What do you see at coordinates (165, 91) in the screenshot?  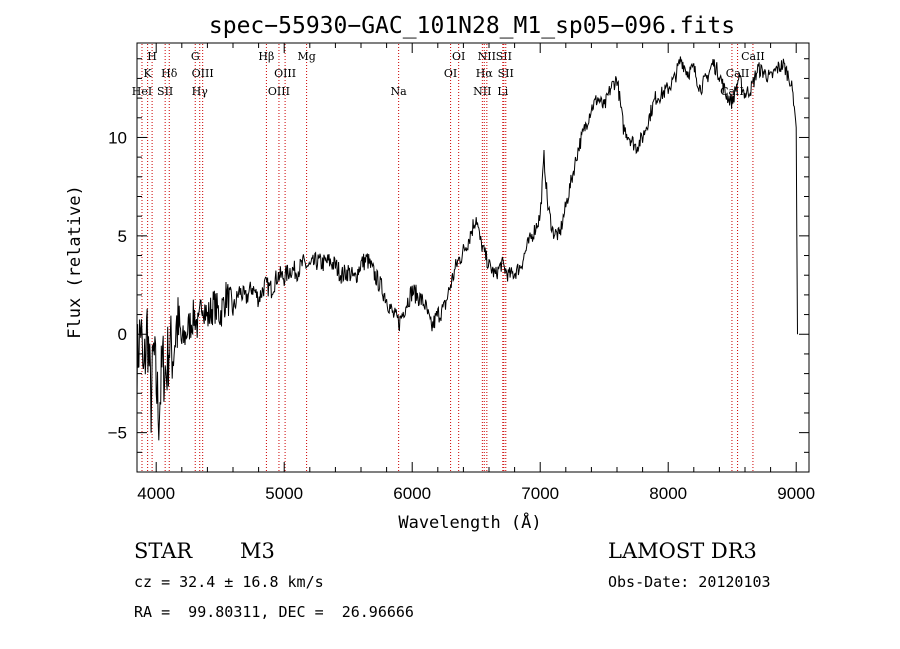 I see `marker-label-3: SII` at bounding box center [165, 91].